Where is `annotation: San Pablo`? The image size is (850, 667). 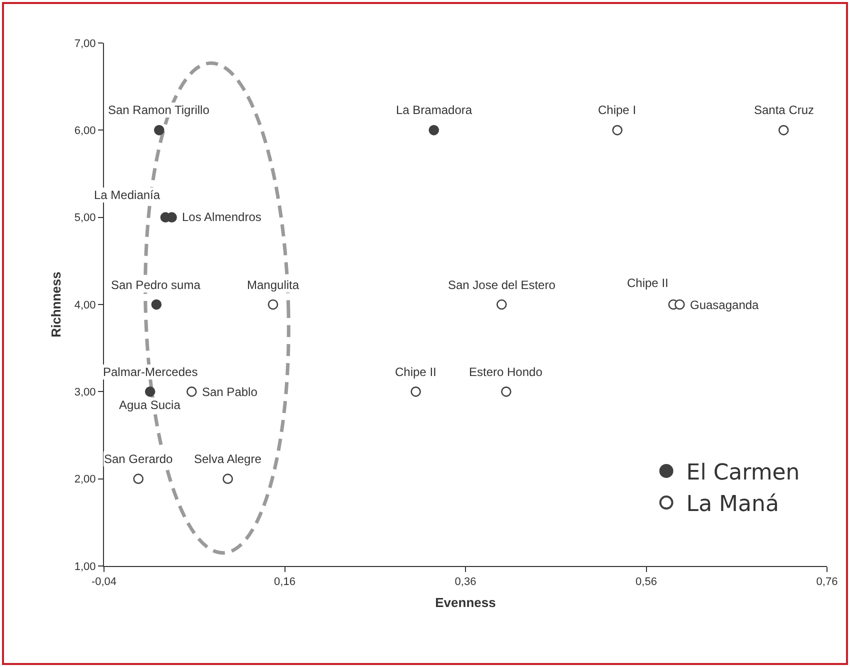
annotation: San Pablo is located at coordinates (230, 392).